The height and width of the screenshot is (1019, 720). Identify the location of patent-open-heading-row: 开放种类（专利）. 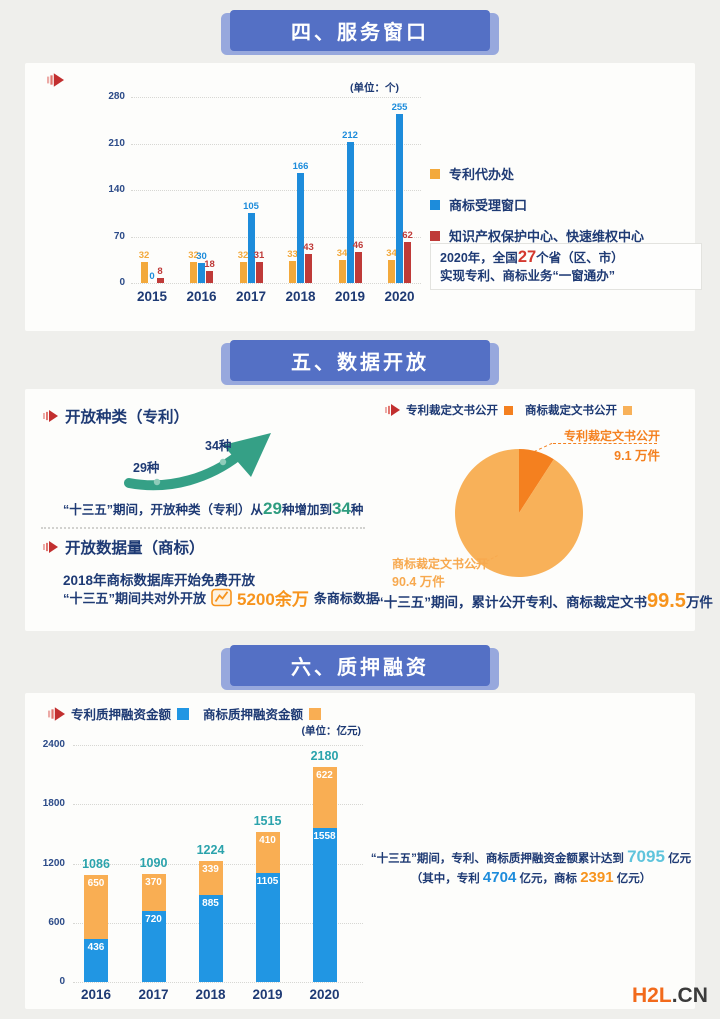
(116, 416).